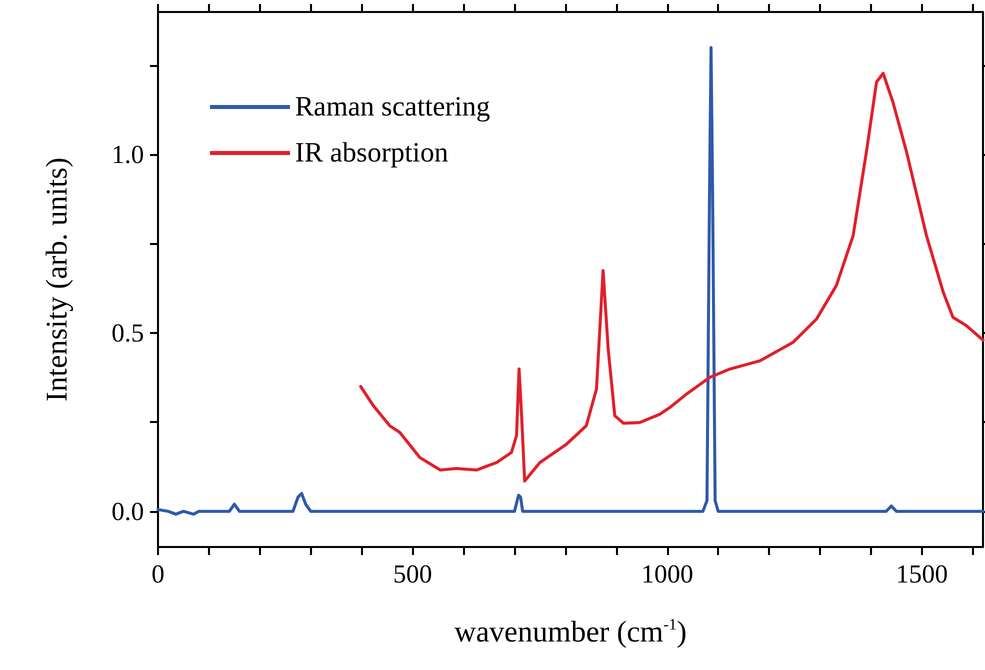 Image resolution: width=985 pixels, height=670 pixels. What do you see at coordinates (371, 153) in the screenshot?
I see `legend-label: IR absorption` at bounding box center [371, 153].